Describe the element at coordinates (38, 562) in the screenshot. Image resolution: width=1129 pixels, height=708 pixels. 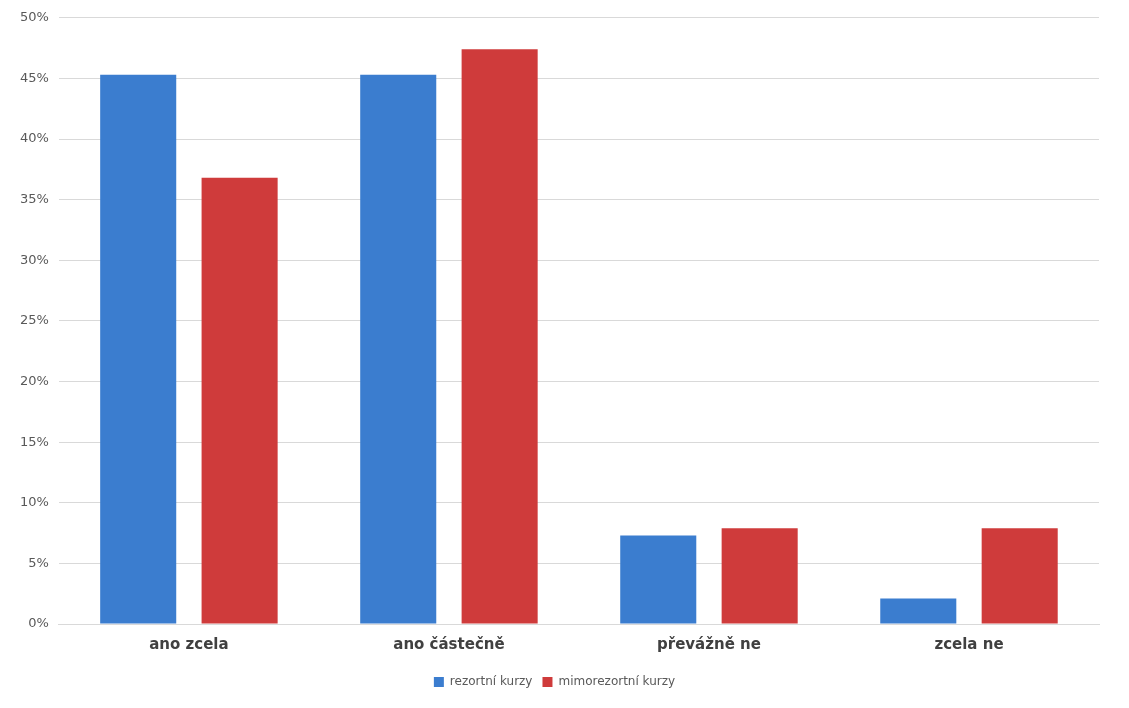
I see `y-tick-label: 5%` at that location.